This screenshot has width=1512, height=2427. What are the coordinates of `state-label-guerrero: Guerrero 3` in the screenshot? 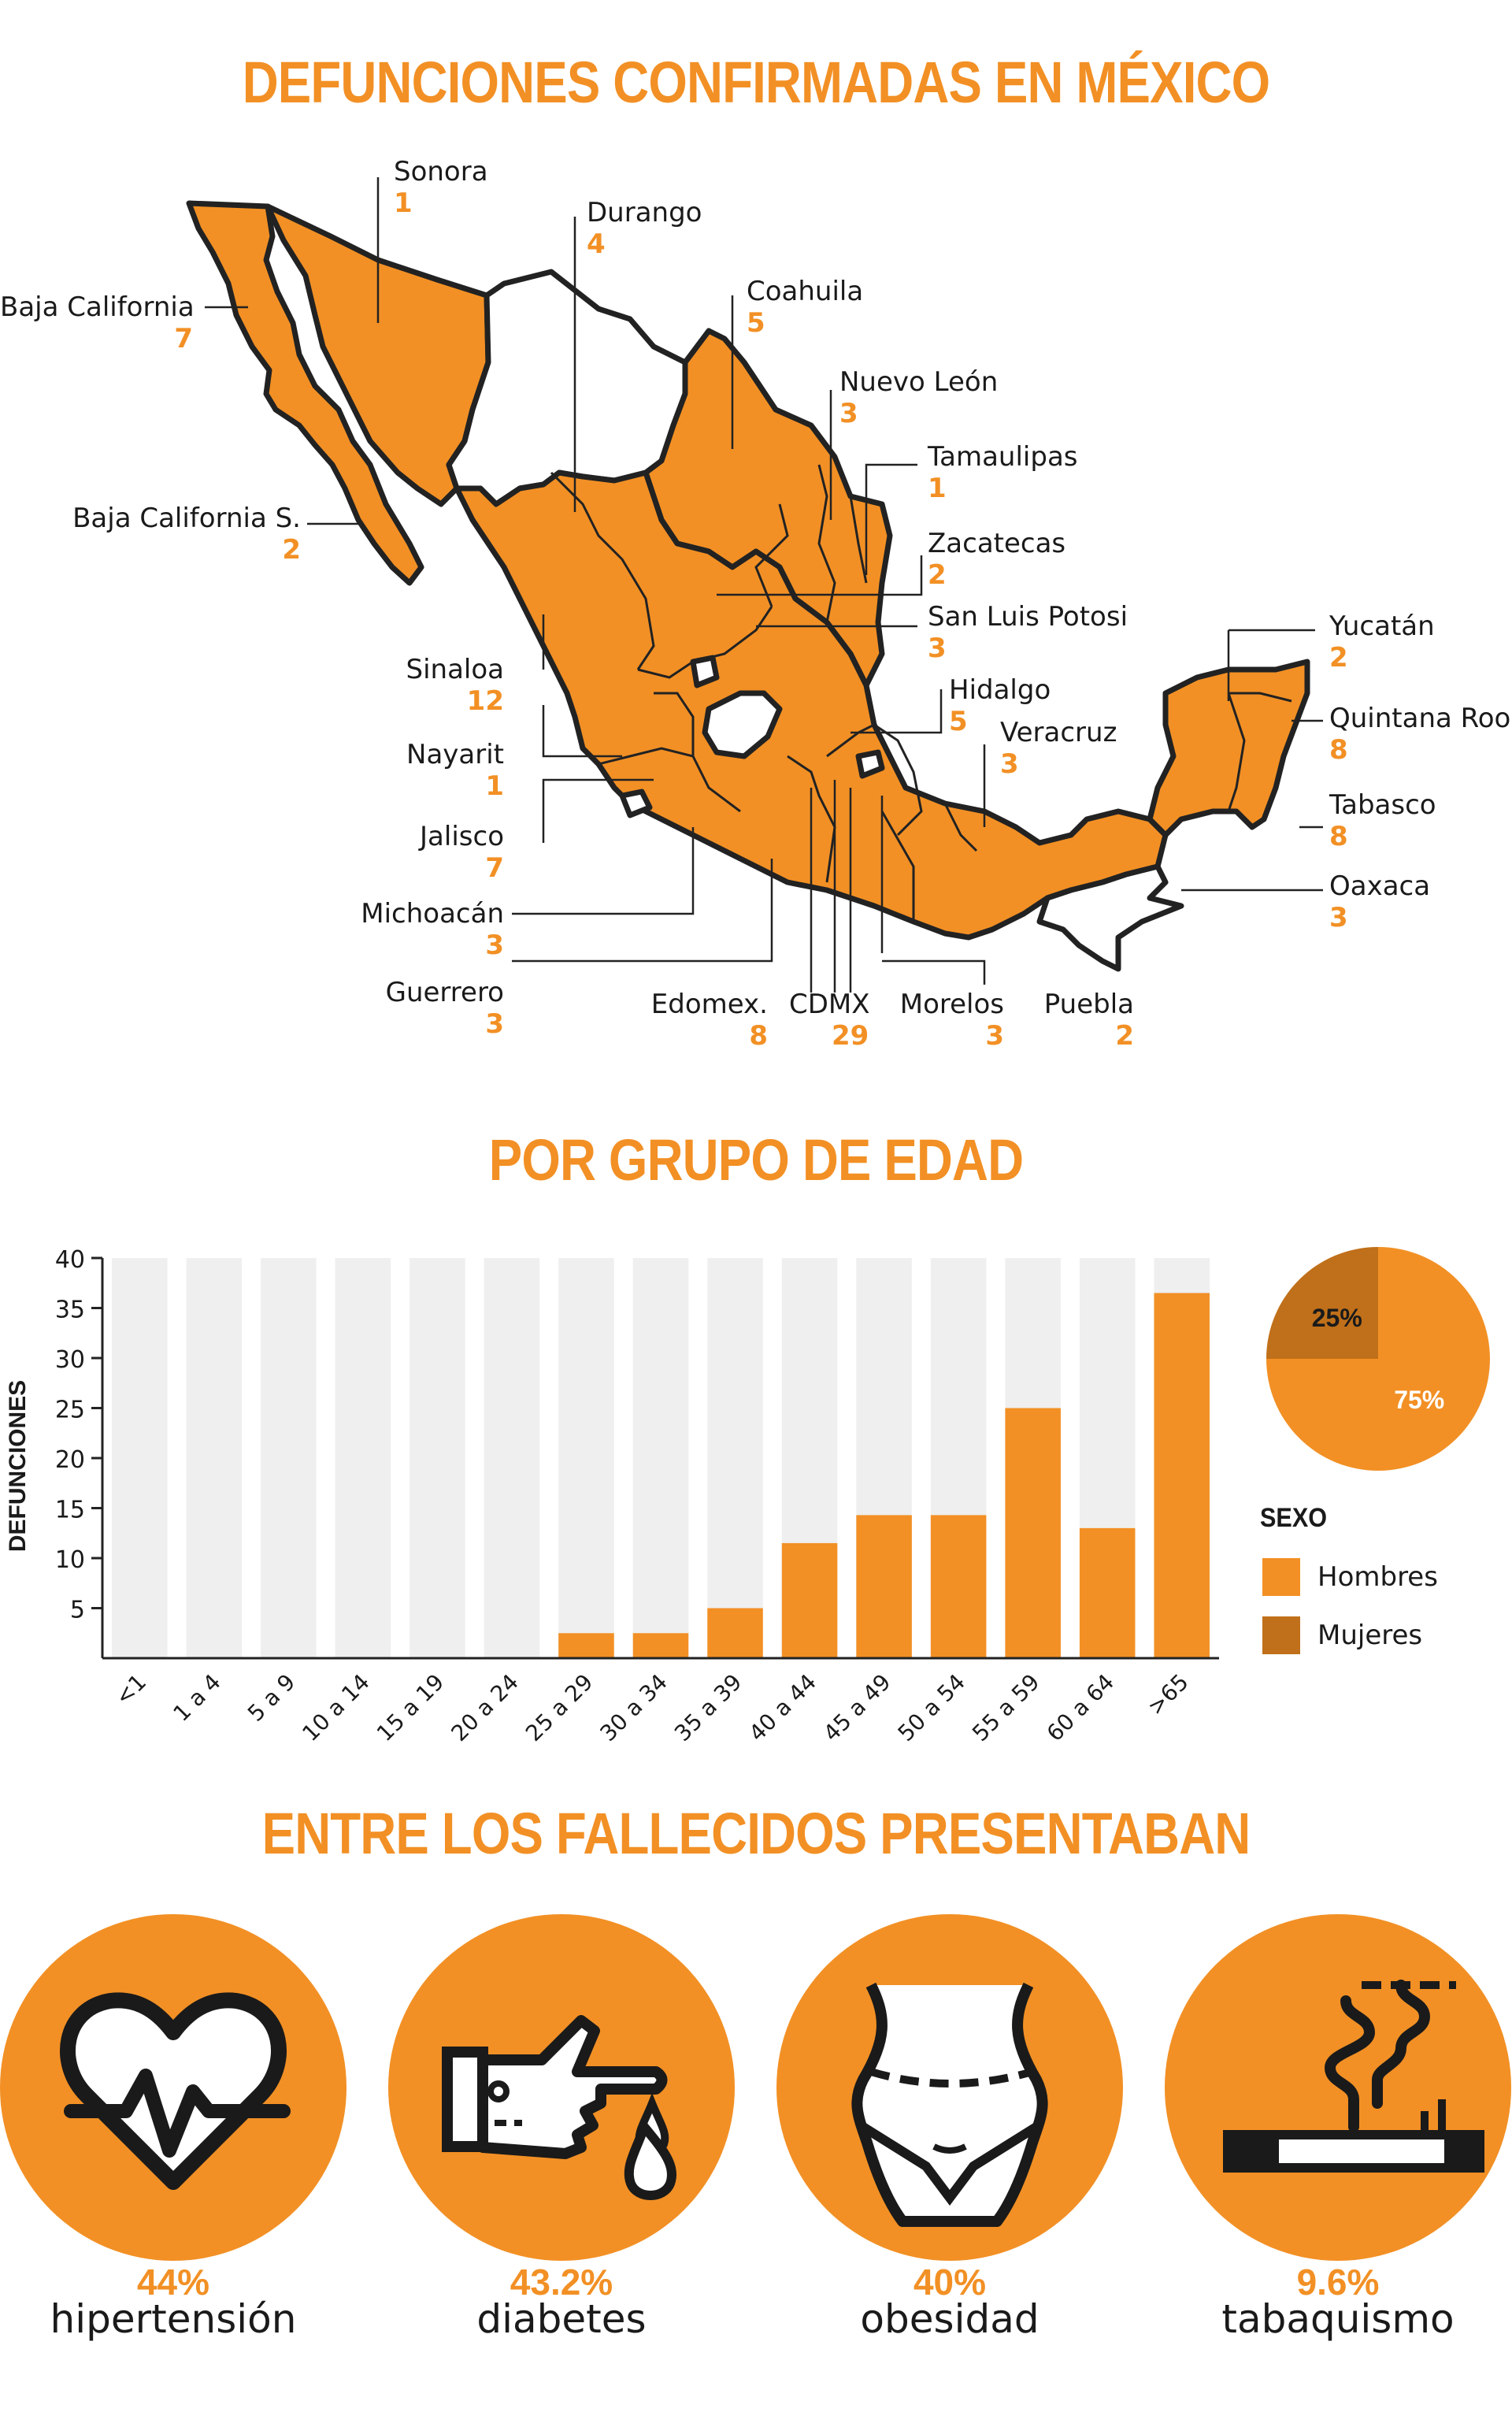 It's located at (444, 1009).